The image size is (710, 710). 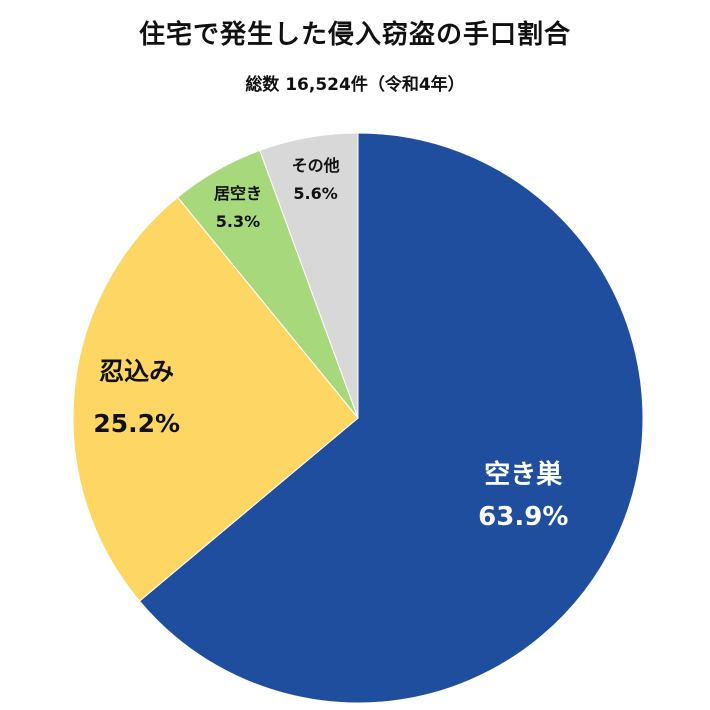 I want to click on slice-label-4: その他, so click(x=316, y=165).